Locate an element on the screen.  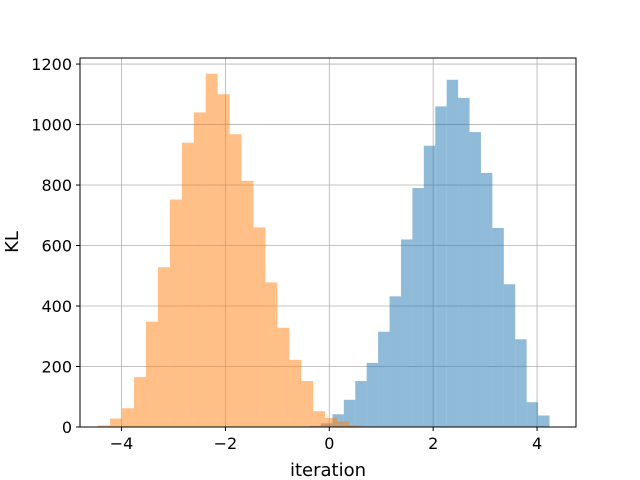
x-tick-label: 0 is located at coordinates (329, 443).